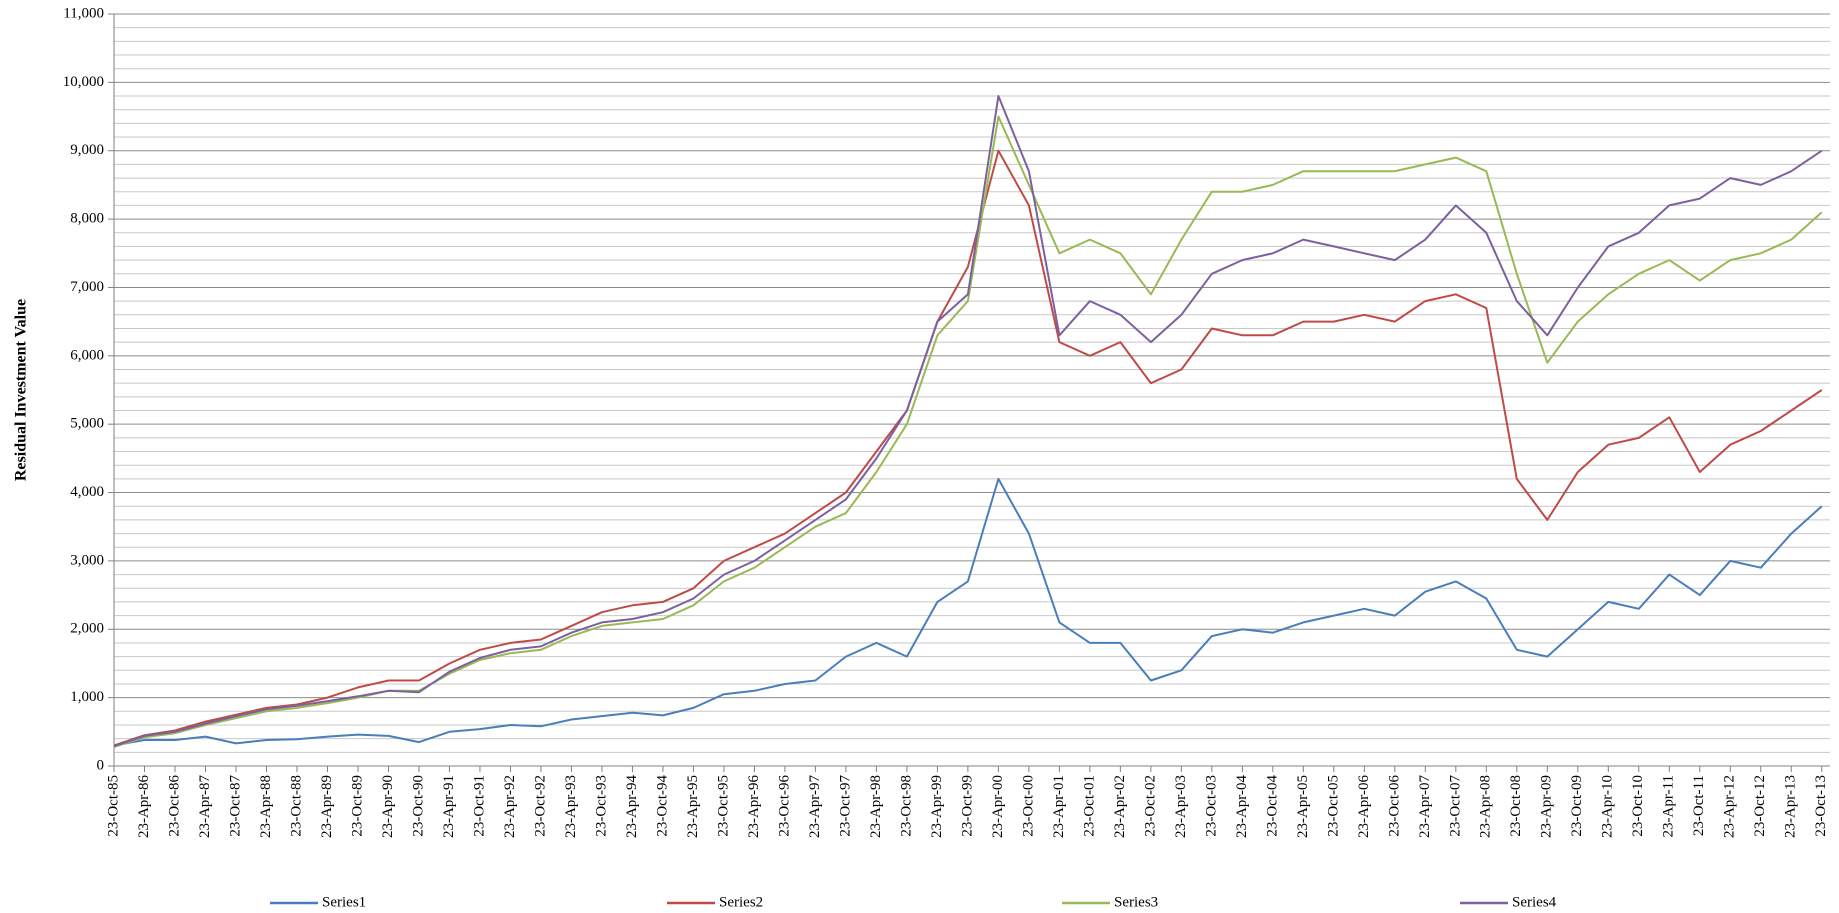  What do you see at coordinates (967, 806) in the screenshot?
I see `x-tick-label: 23-Oct-99` at bounding box center [967, 806].